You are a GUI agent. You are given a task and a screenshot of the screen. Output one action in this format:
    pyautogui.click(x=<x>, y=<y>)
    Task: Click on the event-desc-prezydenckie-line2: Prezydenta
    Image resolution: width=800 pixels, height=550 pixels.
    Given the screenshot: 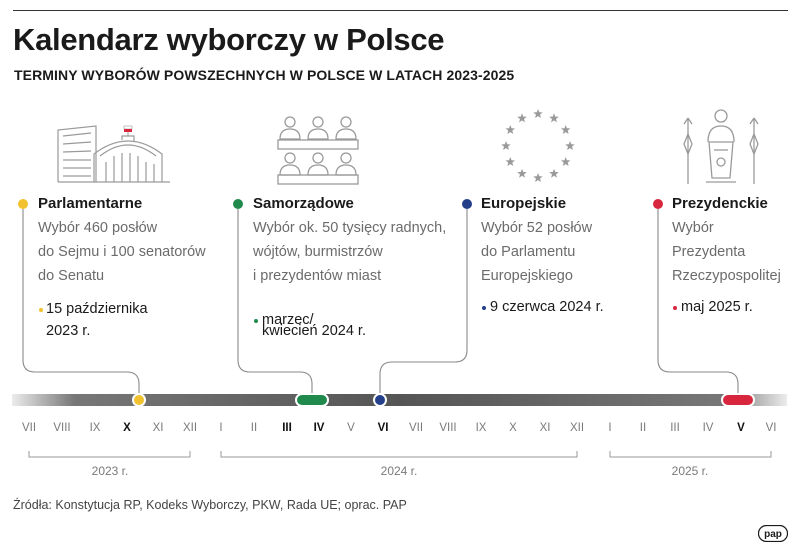 What is the action you would take?
    pyautogui.click(x=709, y=252)
    